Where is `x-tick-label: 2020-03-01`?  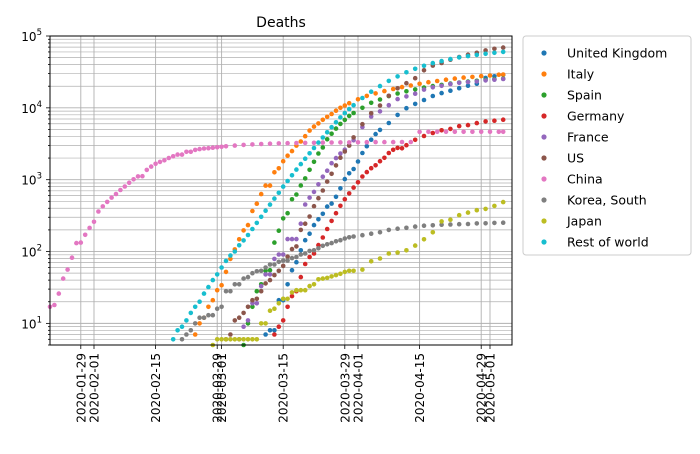 x-tick-label: 2020-03-01 is located at coordinates (222, 388).